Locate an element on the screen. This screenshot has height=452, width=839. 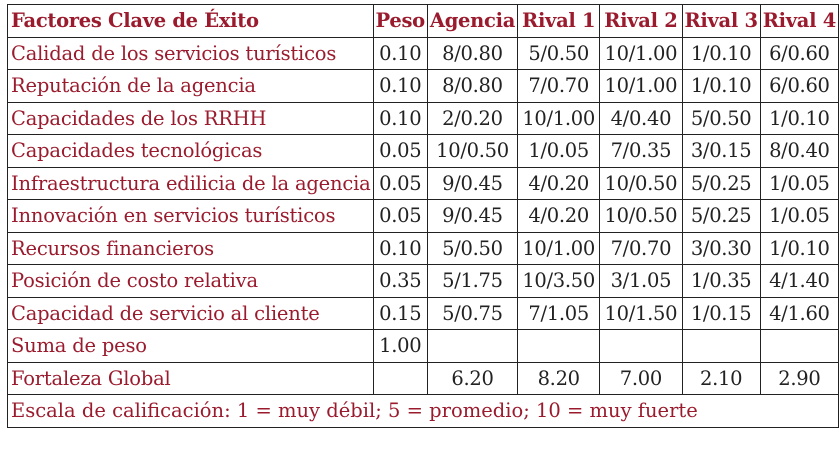
weight-cell: 0.35 is located at coordinates (400, 281).